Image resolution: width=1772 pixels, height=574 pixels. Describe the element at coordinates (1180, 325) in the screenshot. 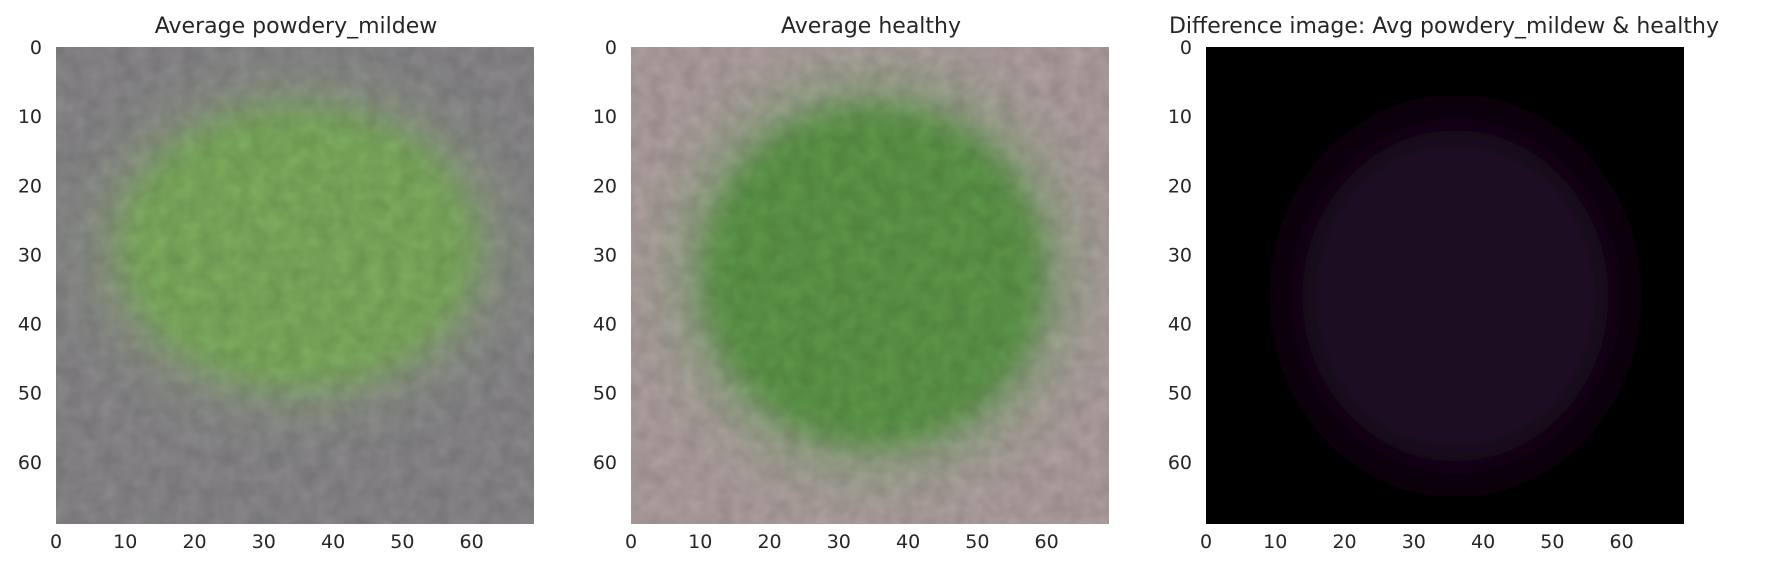

I see `panel-3-y-tick-label: 40` at that location.